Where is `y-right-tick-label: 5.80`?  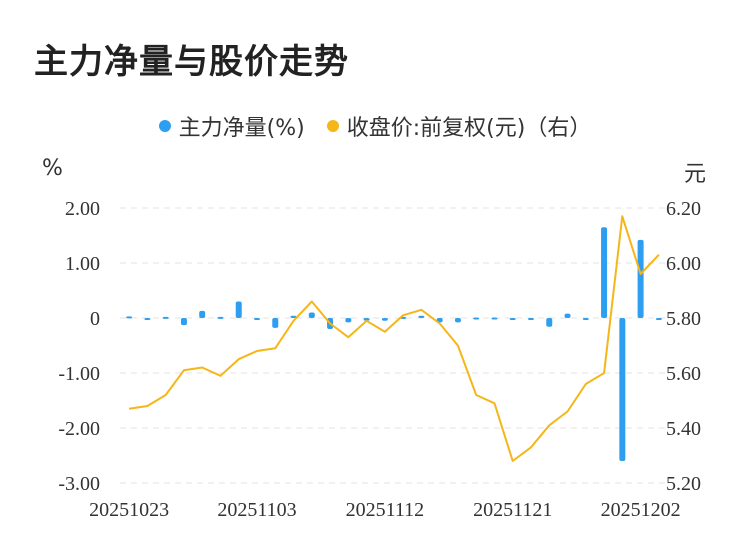
y-right-tick-label: 5.80 is located at coordinates (683, 319).